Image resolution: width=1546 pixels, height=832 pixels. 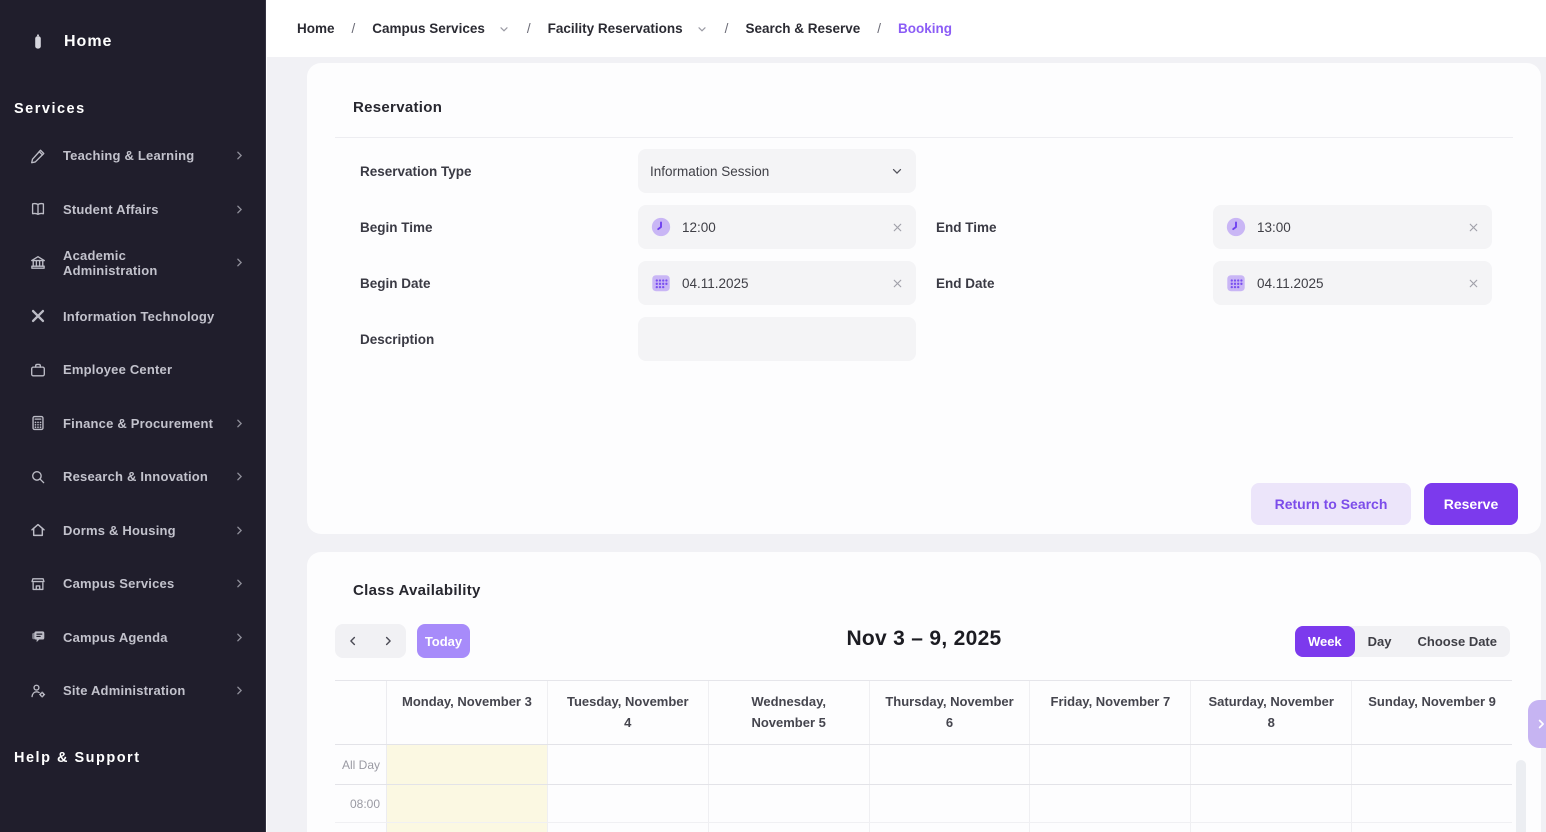 What do you see at coordinates (777, 283) in the screenshot?
I see `begin-date-input: 04.11.2025` at bounding box center [777, 283].